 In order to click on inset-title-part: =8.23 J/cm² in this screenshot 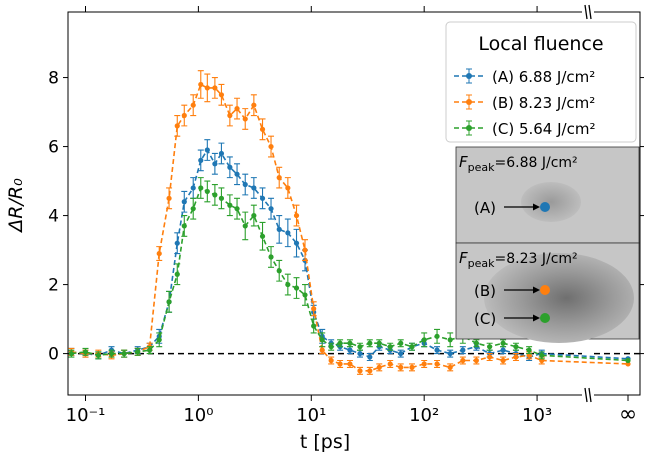, I will do `click(536, 259)`.